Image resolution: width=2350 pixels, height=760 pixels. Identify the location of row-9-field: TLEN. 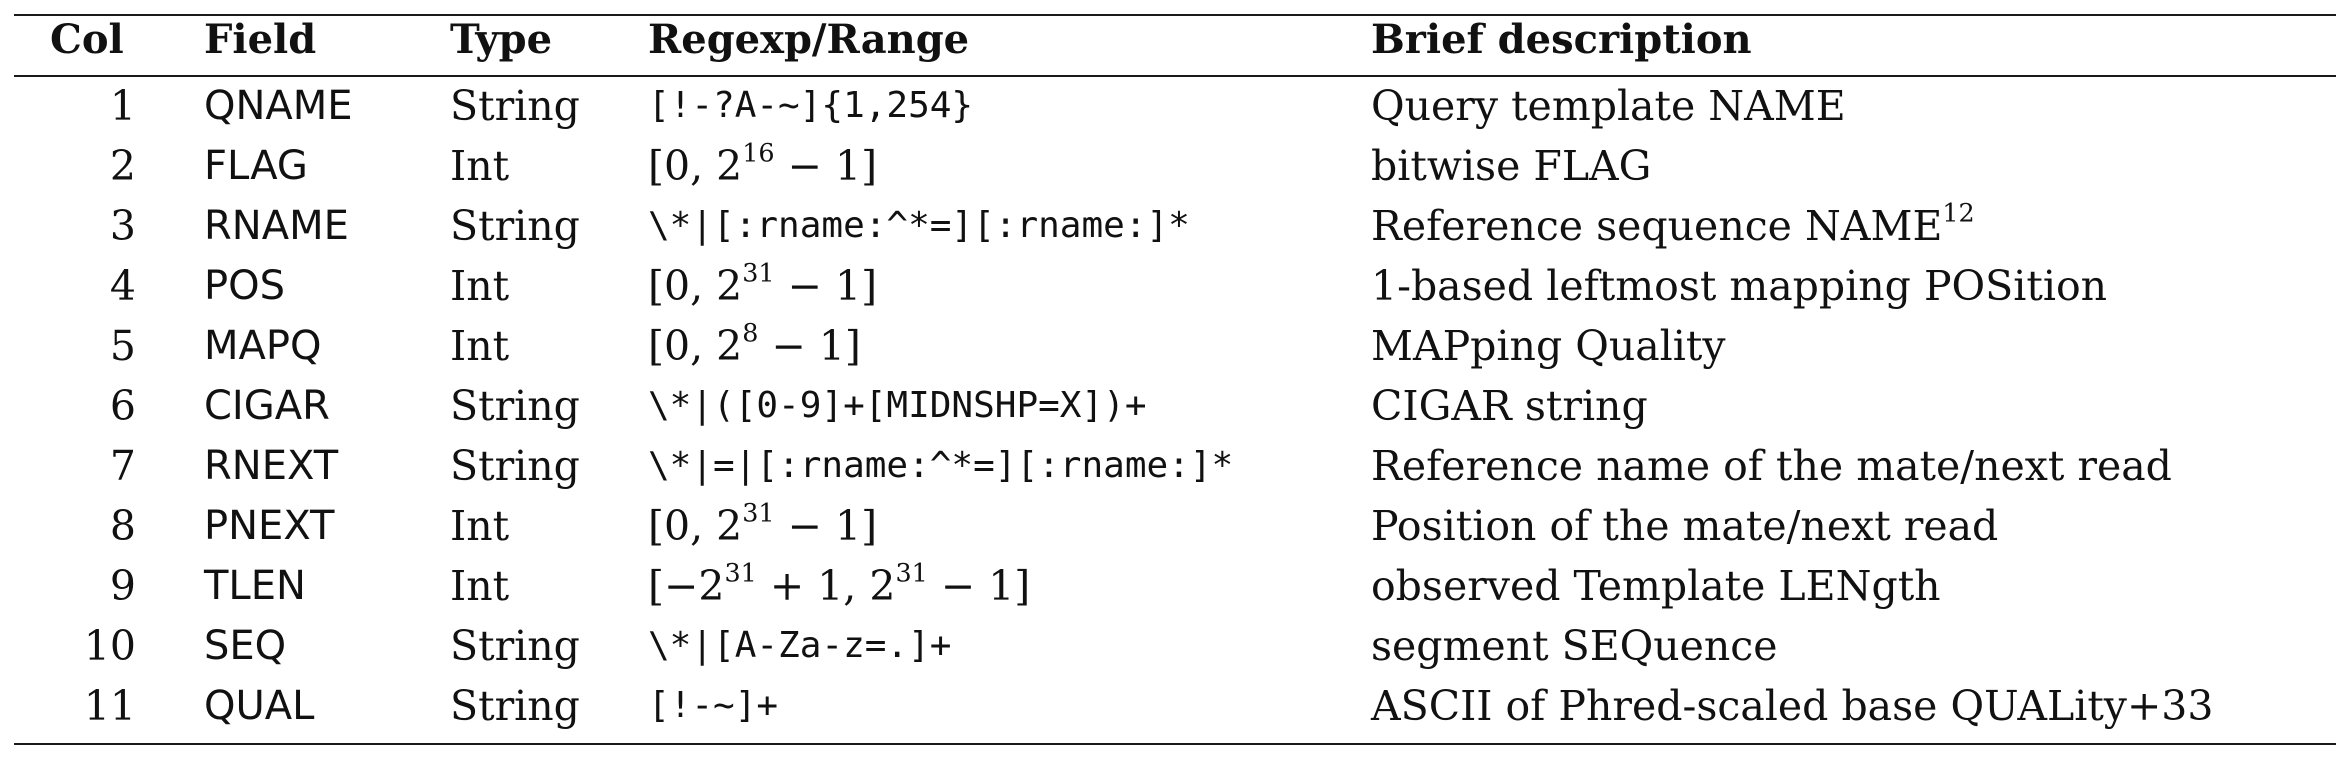
(255, 586).